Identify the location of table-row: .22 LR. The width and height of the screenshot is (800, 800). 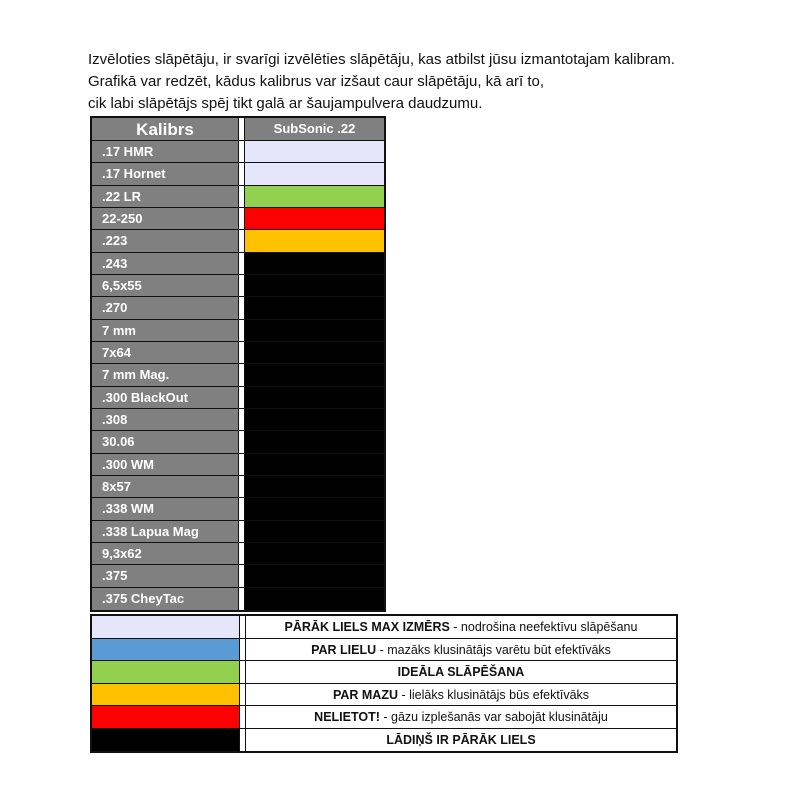
(238, 196).